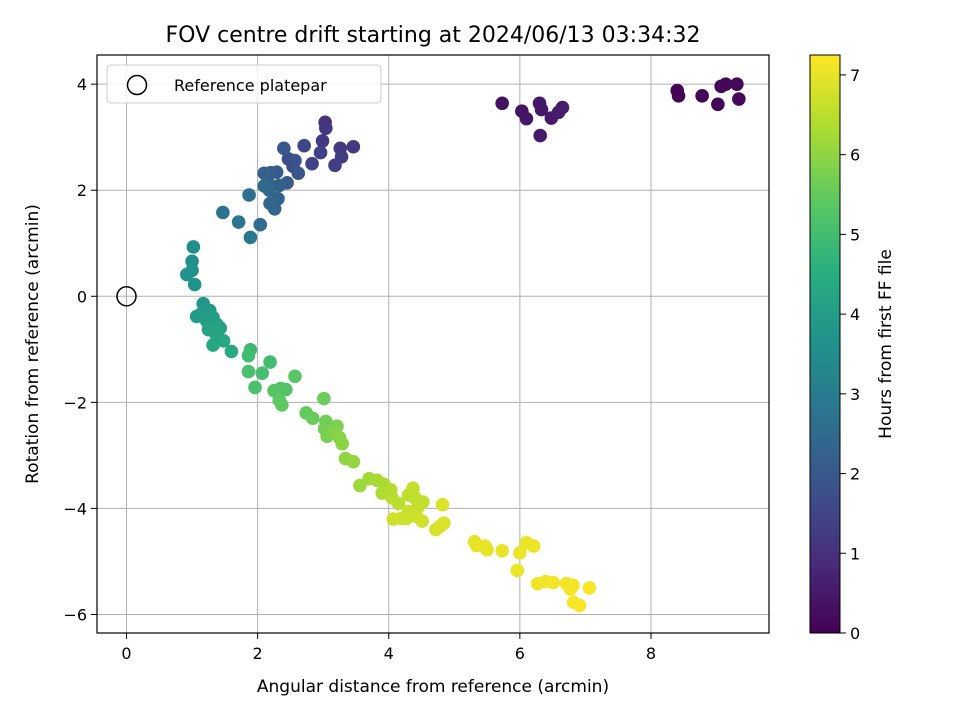 This screenshot has height=724, width=960. I want to click on legend: Reference platepar, so click(244, 84).